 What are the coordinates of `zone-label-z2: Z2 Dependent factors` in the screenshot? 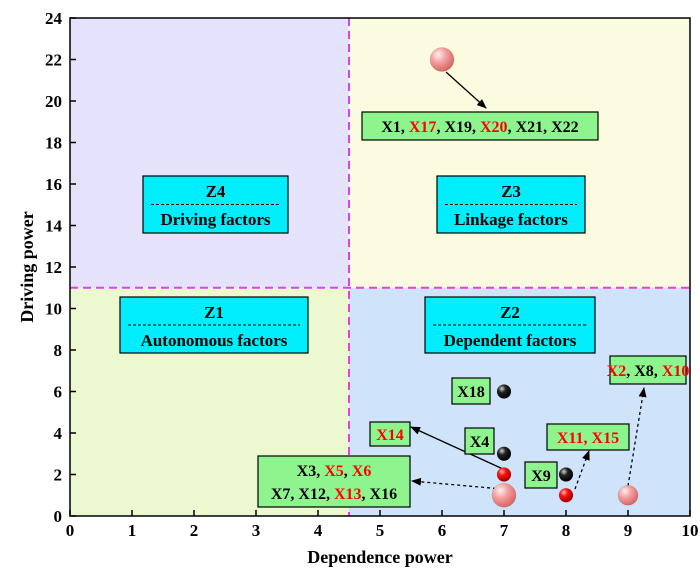 It's located at (510, 325).